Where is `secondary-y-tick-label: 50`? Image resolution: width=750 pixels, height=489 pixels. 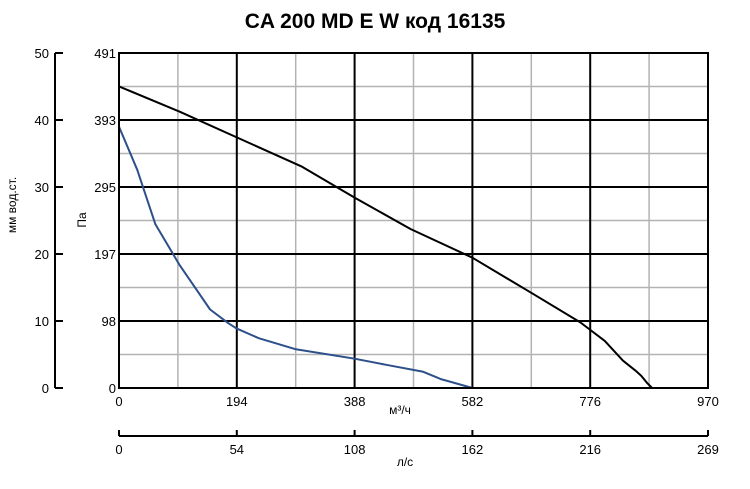 secondary-y-tick-label: 50 is located at coordinates (42, 53).